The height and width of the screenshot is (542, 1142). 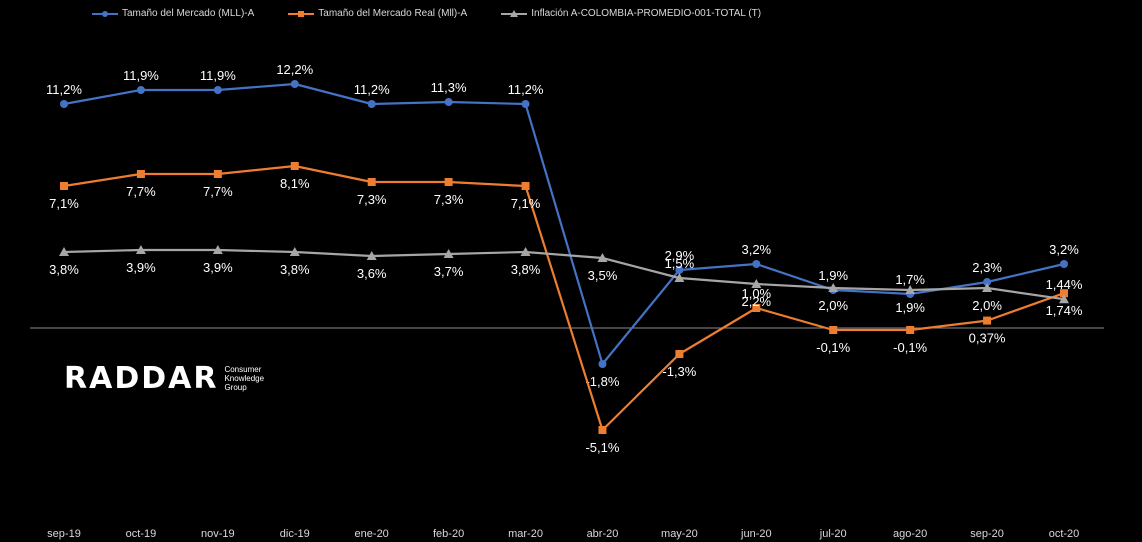 I want to click on data-label: 1,5%, so click(x=680, y=263).